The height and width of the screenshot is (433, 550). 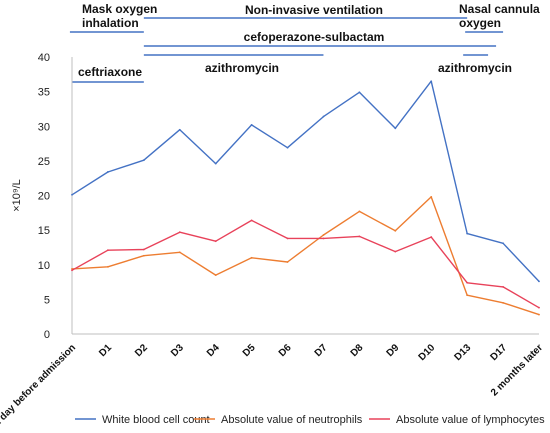 I want to click on x-tick-label: D9, so click(x=393, y=350).